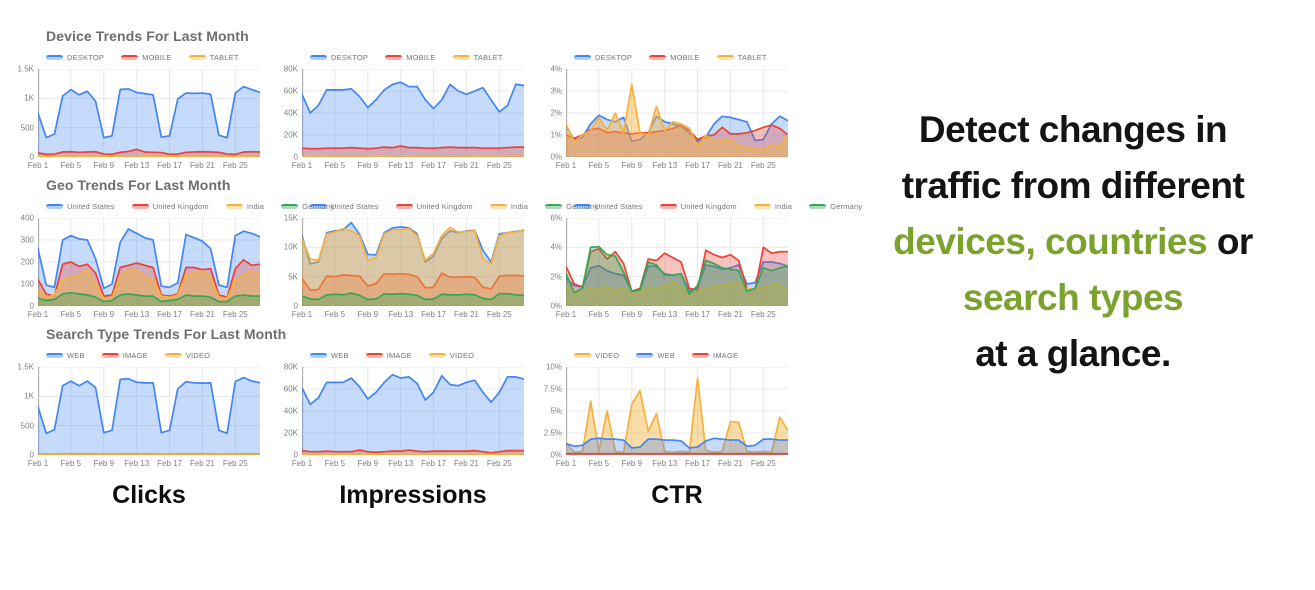 Image resolution: width=1315 pixels, height=590 pixels. I want to click on headline-text: at a glance., so click(1073, 353).